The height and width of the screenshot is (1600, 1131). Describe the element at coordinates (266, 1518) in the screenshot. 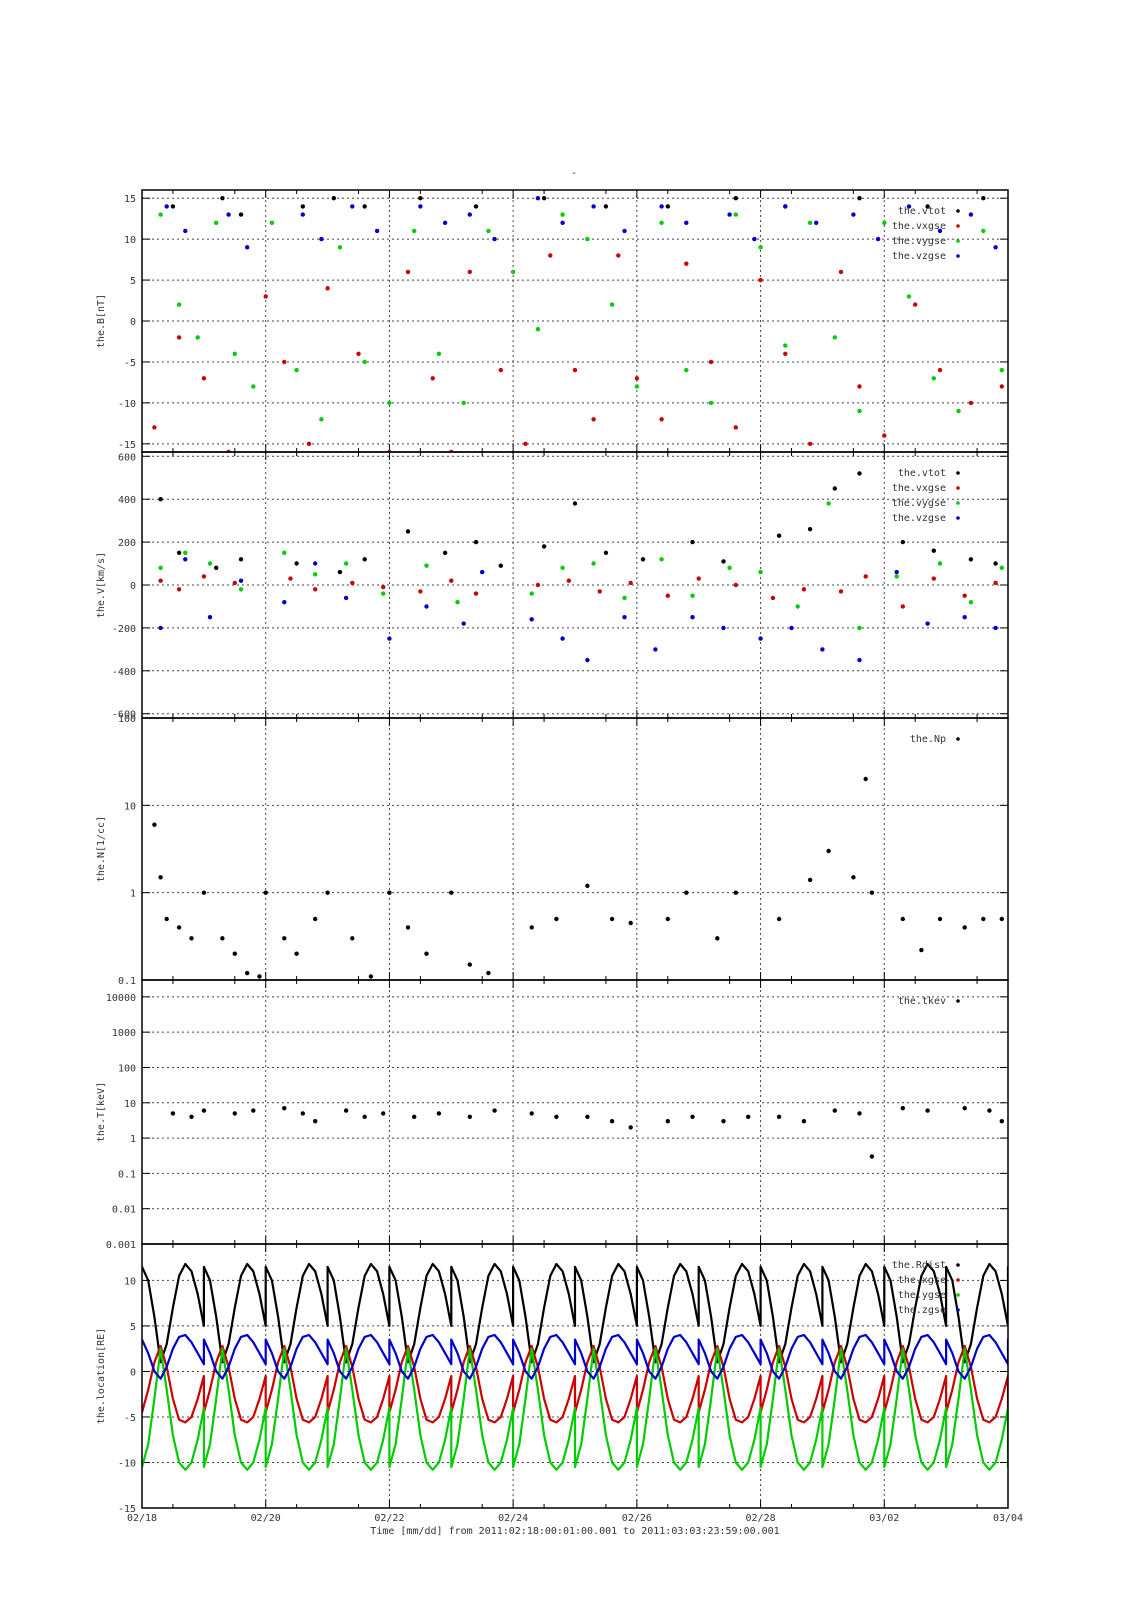

I see `x-tick-label: 02/20` at that location.